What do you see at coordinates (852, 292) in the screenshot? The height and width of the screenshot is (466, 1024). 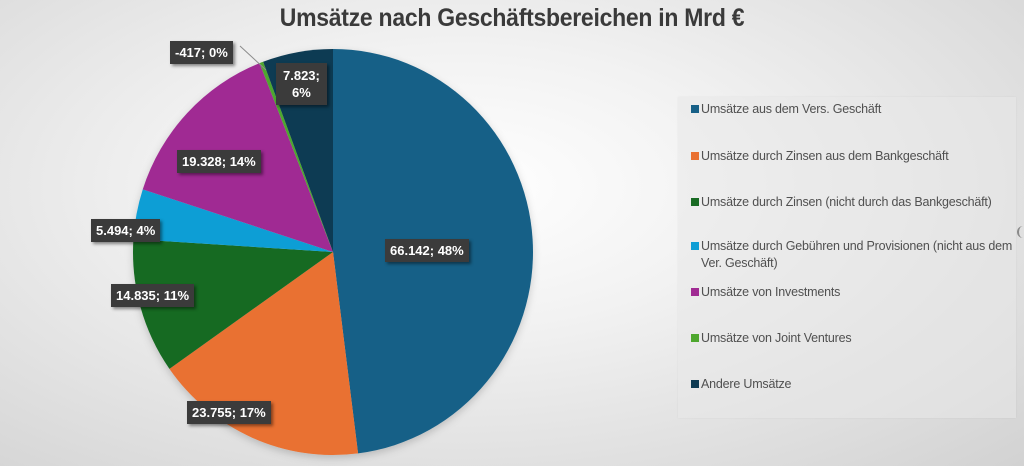 I see `legend-item: Umsätze von Investments` at bounding box center [852, 292].